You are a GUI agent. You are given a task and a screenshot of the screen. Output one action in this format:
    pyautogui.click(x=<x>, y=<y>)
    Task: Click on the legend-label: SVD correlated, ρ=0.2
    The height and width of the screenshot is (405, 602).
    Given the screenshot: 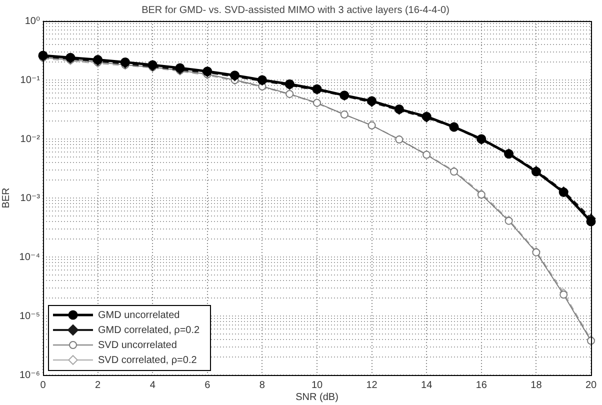 What is the action you would take?
    pyautogui.click(x=148, y=360)
    